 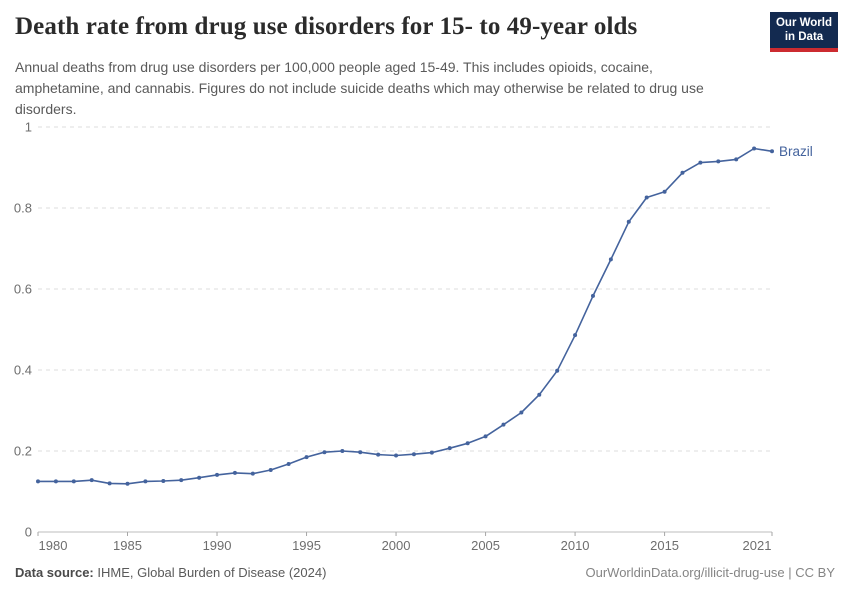 What do you see at coordinates (796, 151) in the screenshot?
I see `series-label: Brazil` at bounding box center [796, 151].